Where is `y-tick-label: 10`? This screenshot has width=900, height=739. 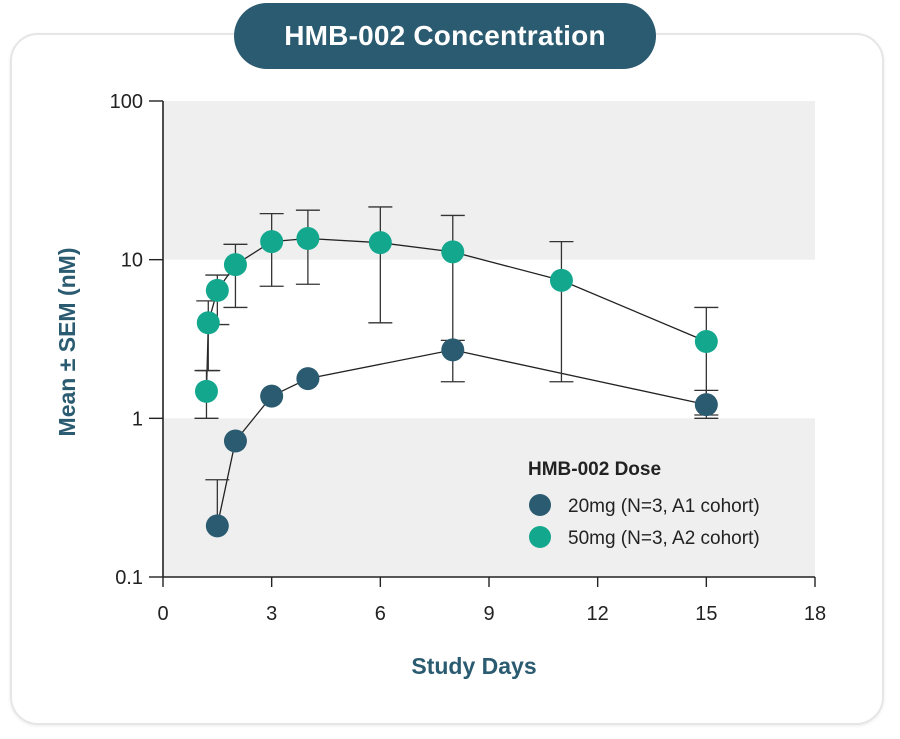 y-tick-label: 10 is located at coordinates (132, 261).